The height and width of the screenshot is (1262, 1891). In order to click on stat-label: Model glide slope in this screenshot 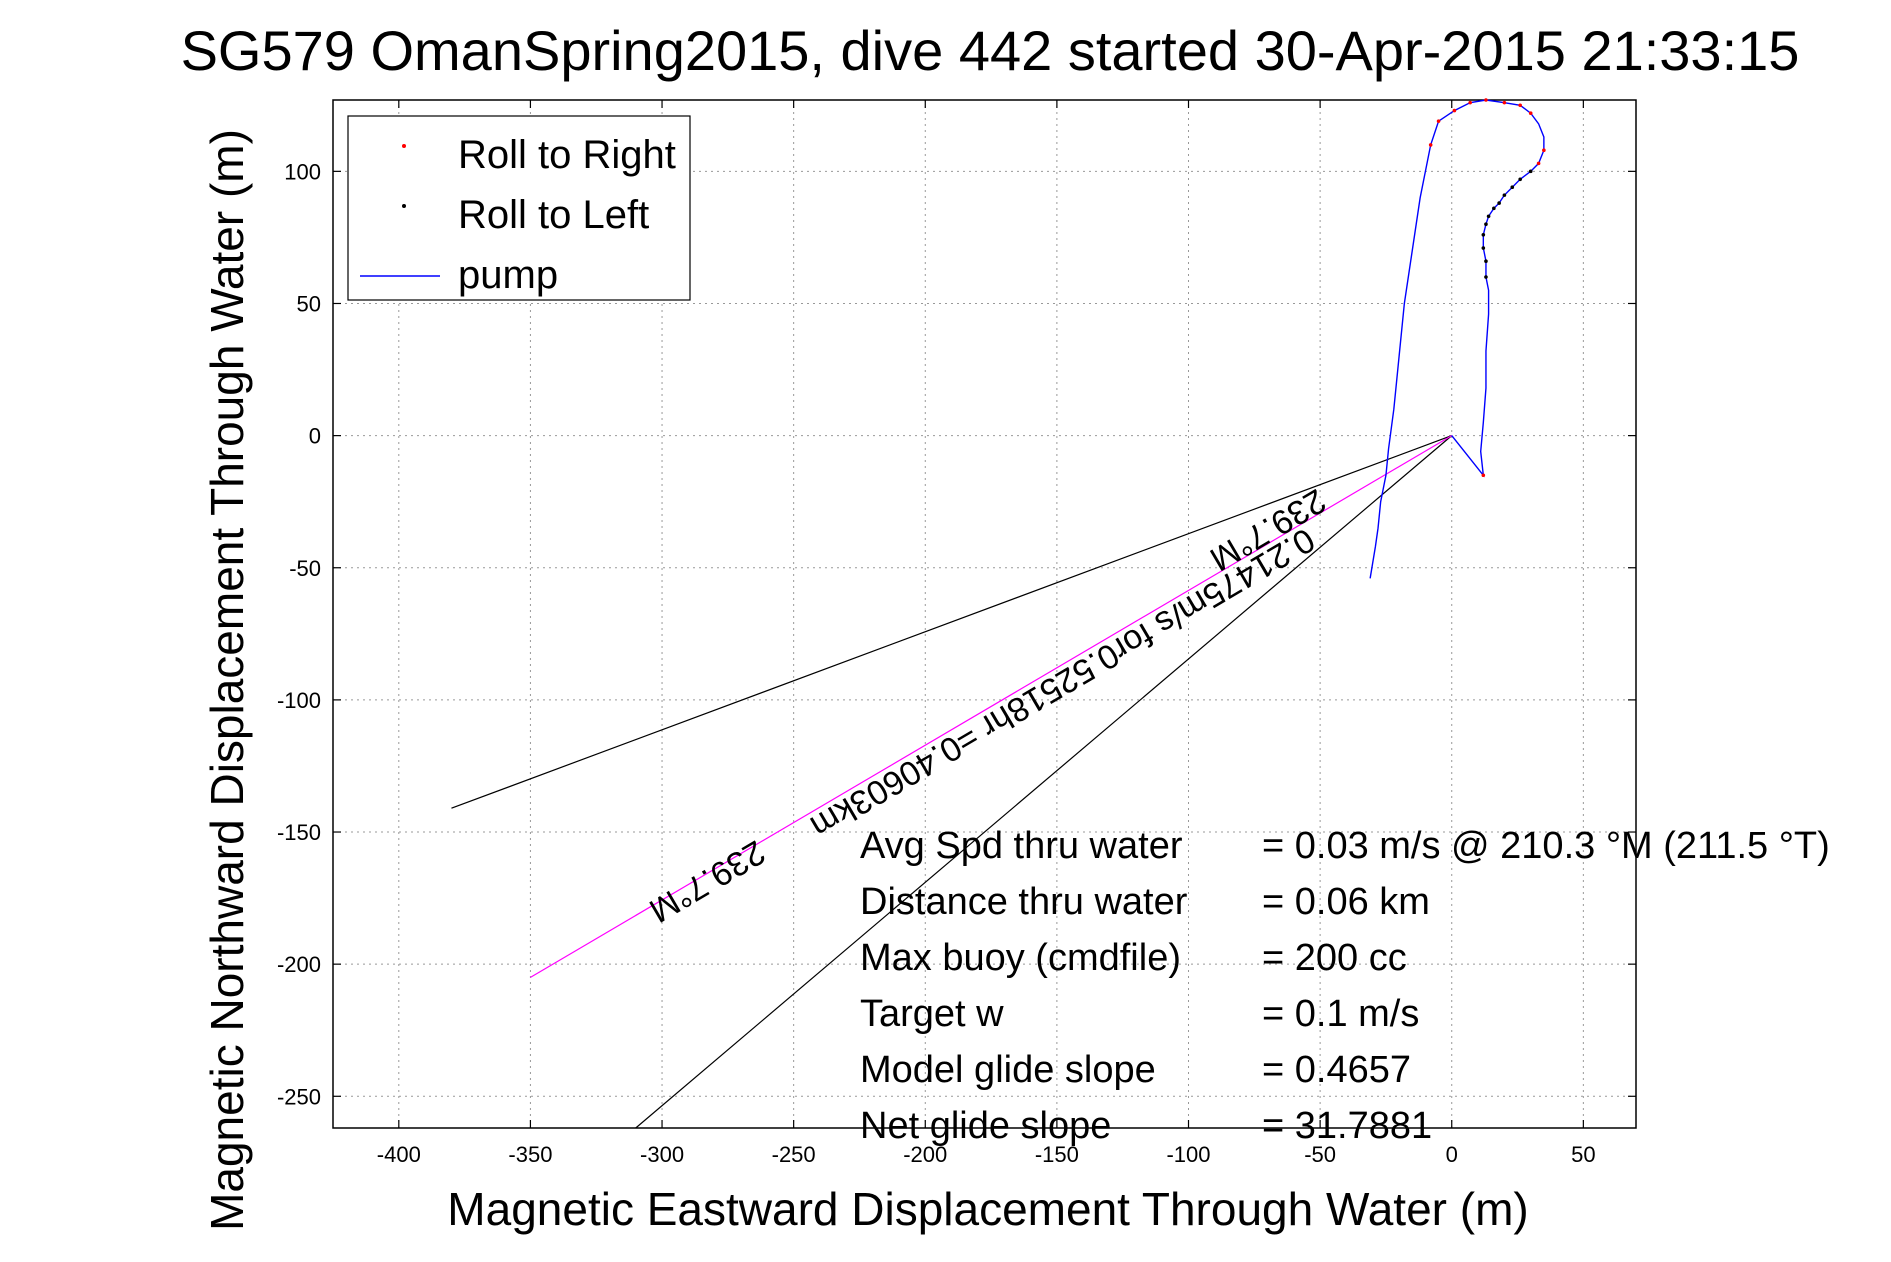, I will do `click(1008, 1070)`.